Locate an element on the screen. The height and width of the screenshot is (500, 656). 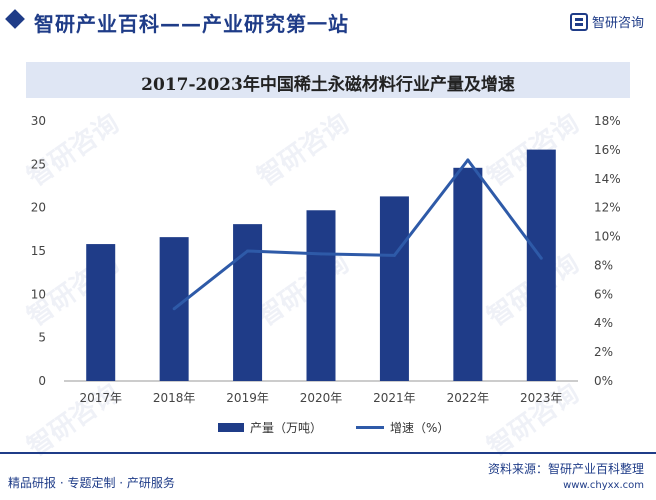
legend-swatch-bar is located at coordinates (231, 427).